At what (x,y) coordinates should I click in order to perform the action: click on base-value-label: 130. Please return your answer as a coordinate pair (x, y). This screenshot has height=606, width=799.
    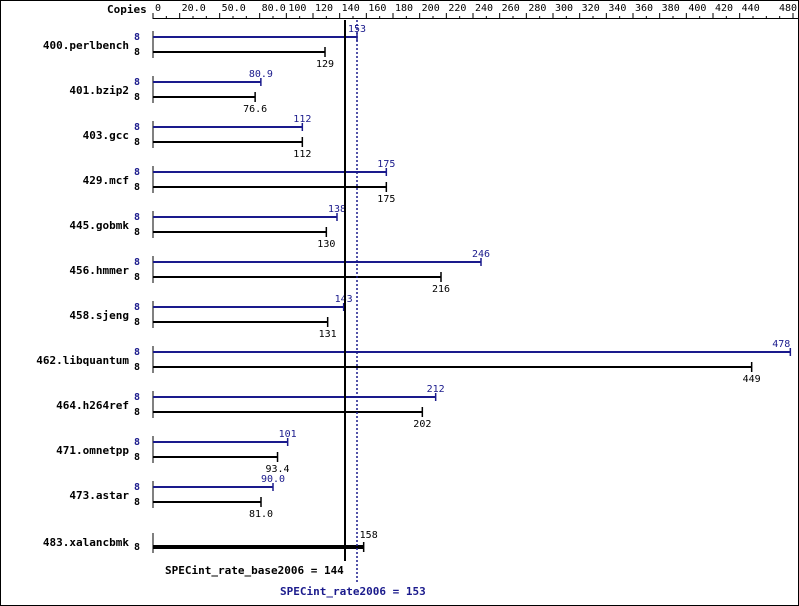
    Looking at the image, I should click on (326, 244).